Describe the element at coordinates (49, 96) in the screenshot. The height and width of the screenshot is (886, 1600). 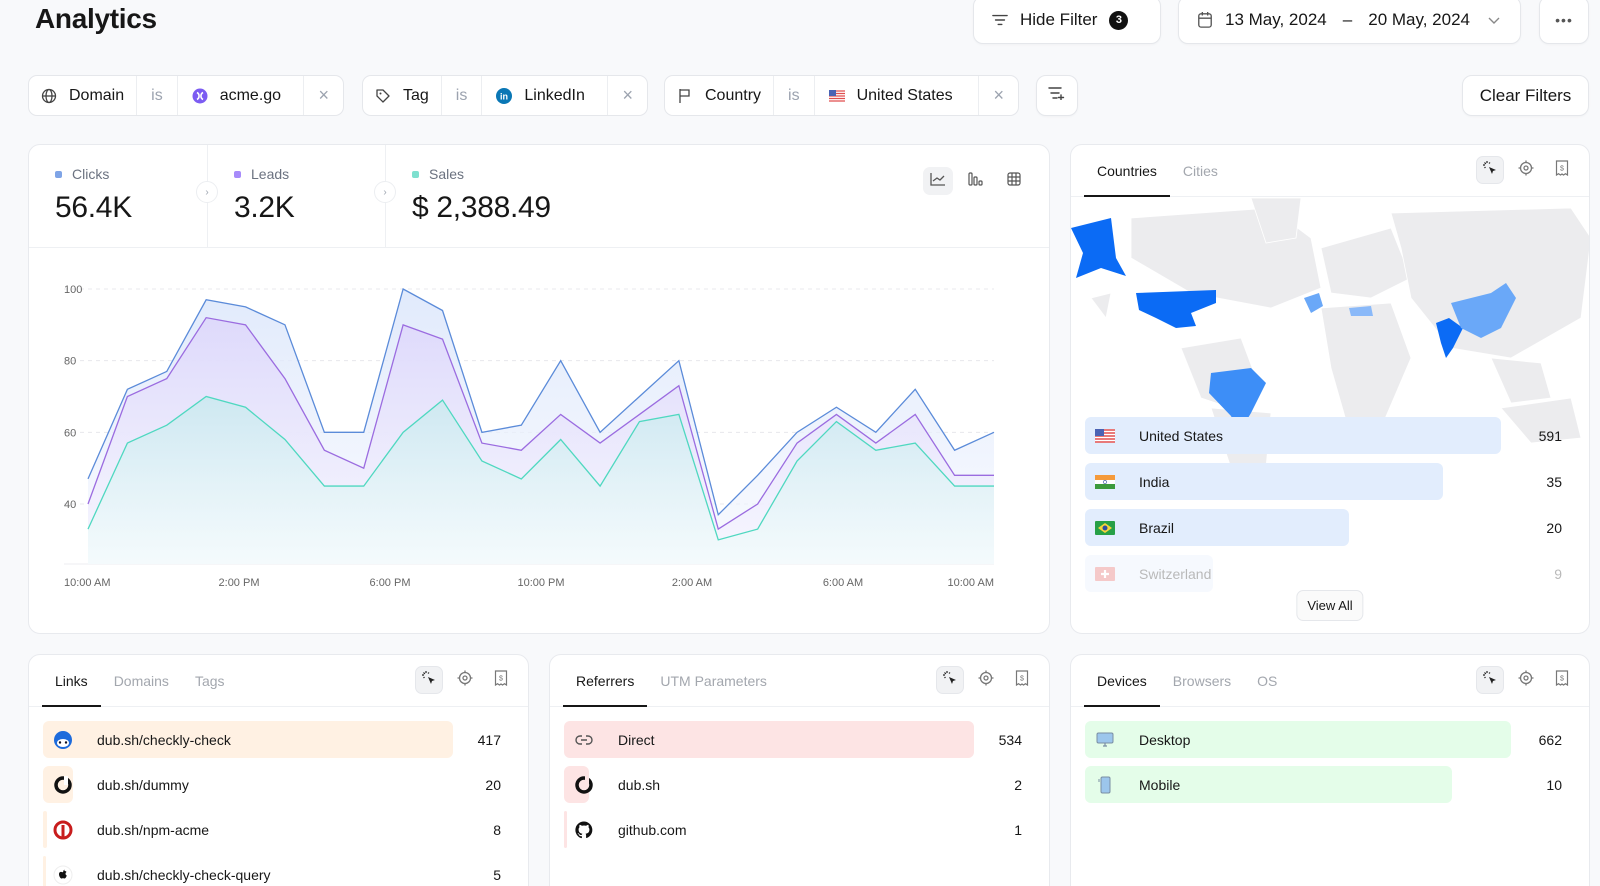
I see `globe-icon` at that location.